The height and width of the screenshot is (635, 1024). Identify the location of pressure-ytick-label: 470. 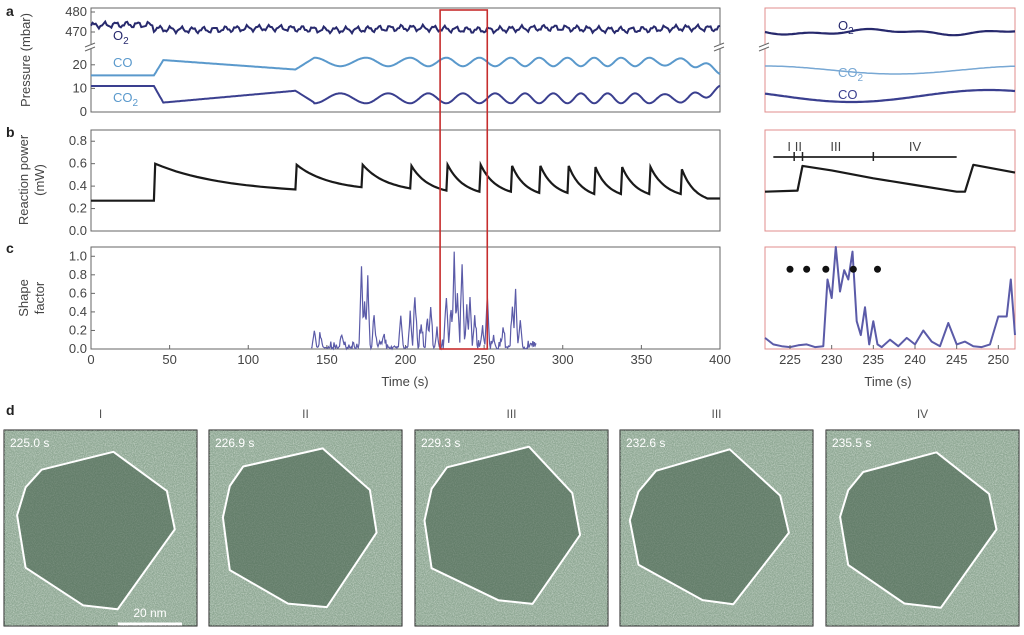
(76, 31).